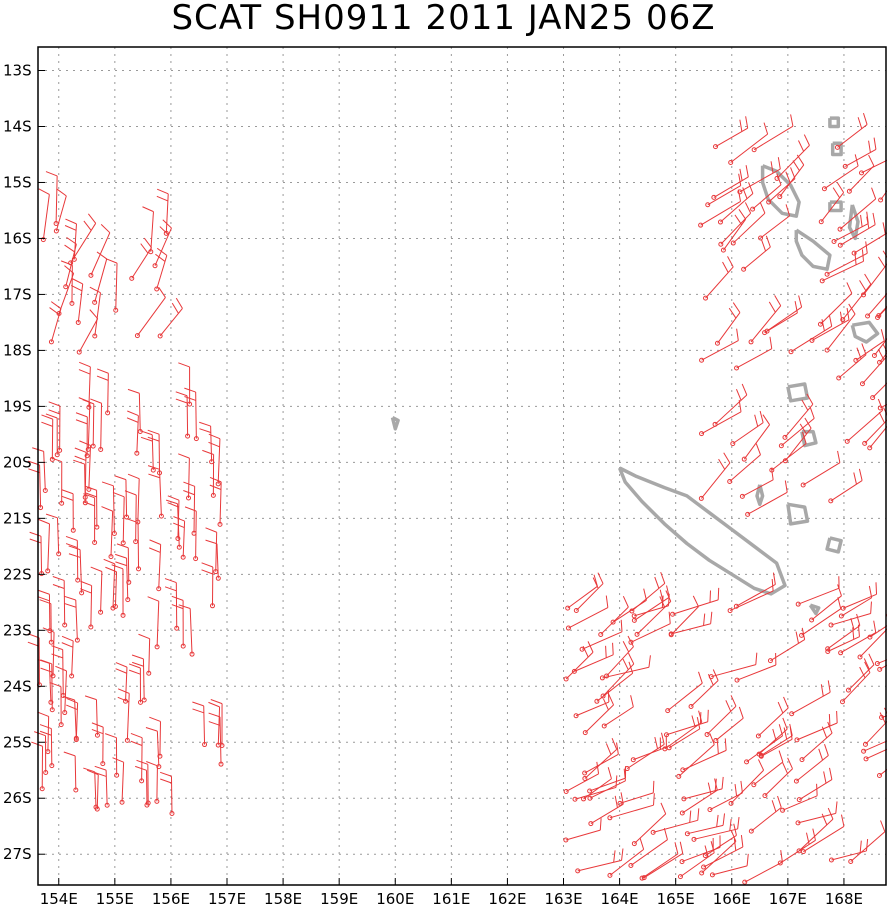 Image resolution: width=887 pixels, height=909 pixels. I want to click on lat-tick-label: 17S, so click(17, 294).